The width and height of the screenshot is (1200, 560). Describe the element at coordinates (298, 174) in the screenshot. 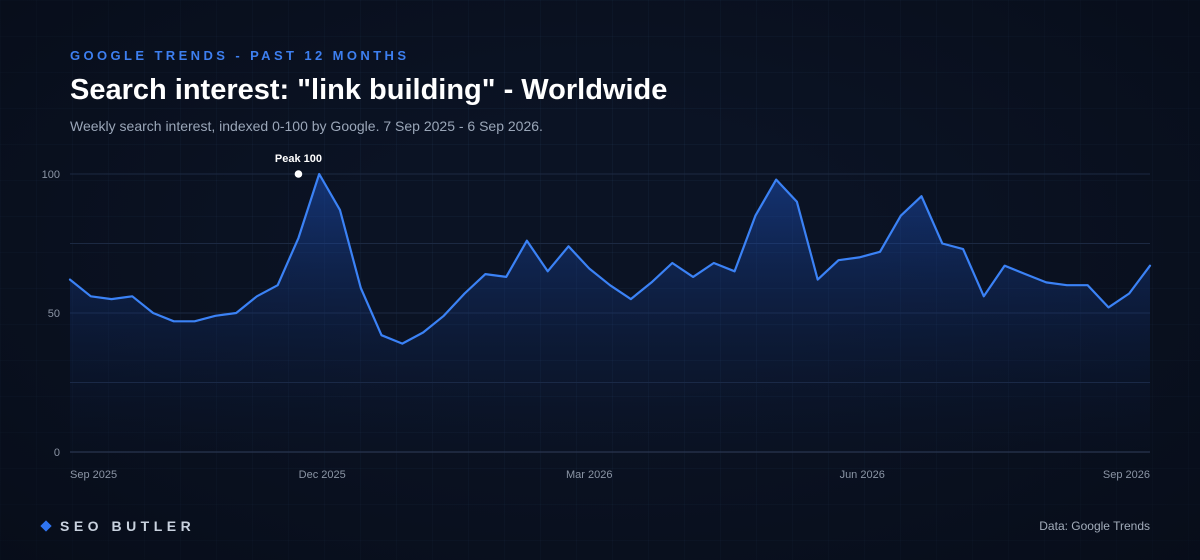

I see `peak-marker` at that location.